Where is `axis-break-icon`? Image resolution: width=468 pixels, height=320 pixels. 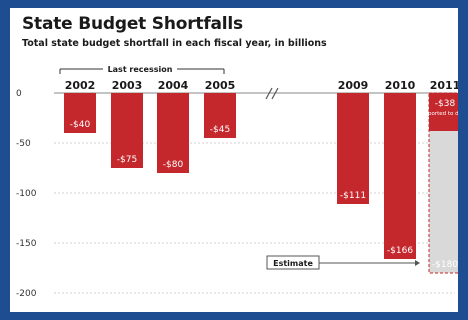
axis-break-icon is located at coordinates (272, 93).